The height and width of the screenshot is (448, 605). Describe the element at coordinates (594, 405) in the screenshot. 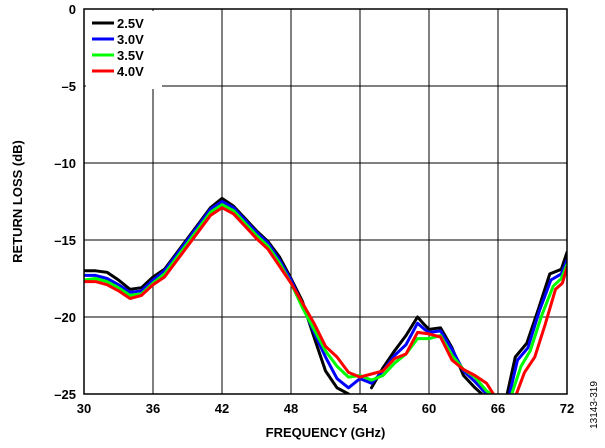

I see `figure-id: 13143-319` at that location.